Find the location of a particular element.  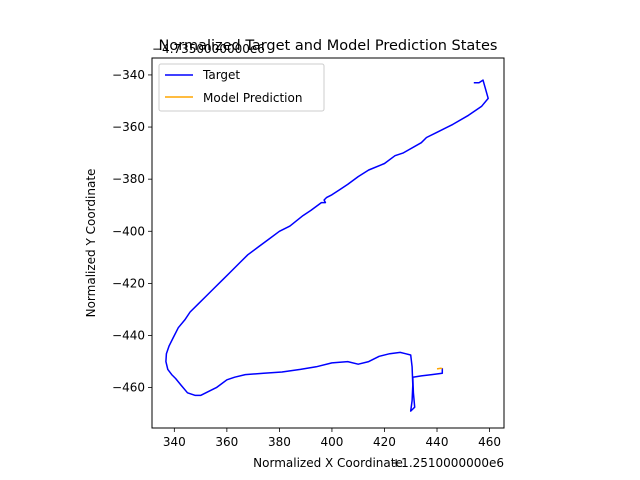

x-tick-label: 360 is located at coordinates (226, 442).